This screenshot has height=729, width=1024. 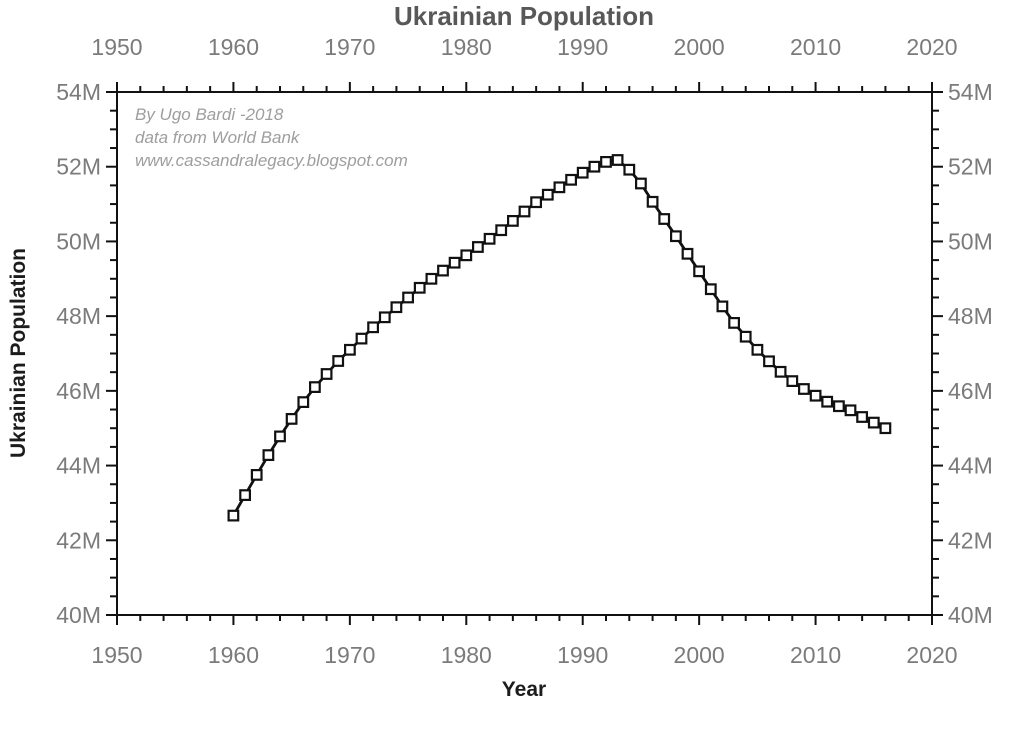 I want to click on y-axis-title: Ukrainian Population, so click(x=18, y=353).